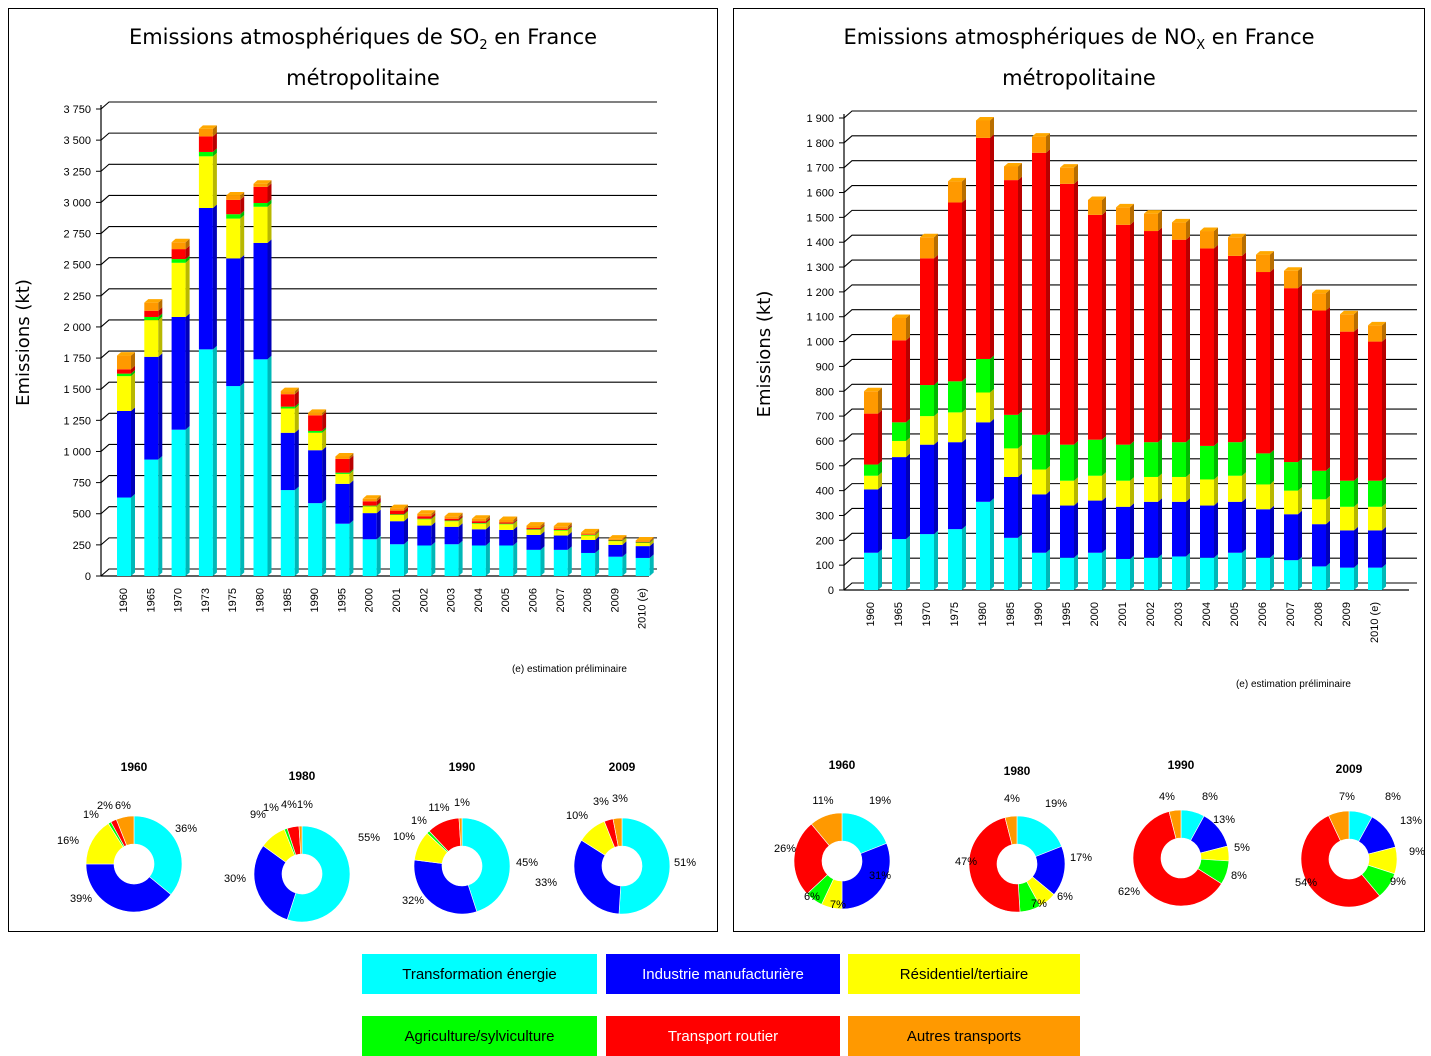 The image size is (1431, 1056). What do you see at coordinates (955, 614) in the screenshot?
I see `nox-xtick-label: 1975` at bounding box center [955, 614].